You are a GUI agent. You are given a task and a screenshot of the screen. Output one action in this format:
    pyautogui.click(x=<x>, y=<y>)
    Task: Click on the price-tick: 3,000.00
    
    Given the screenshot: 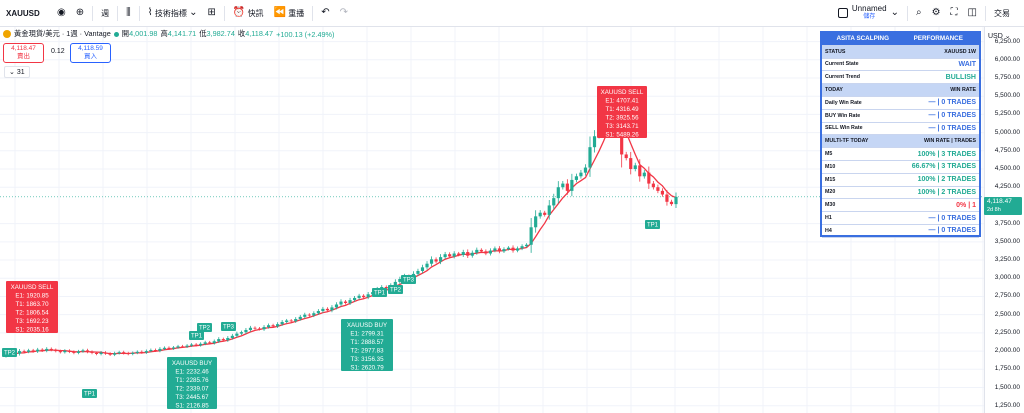 What is the action you would take?
    pyautogui.click(x=1007, y=278)
    